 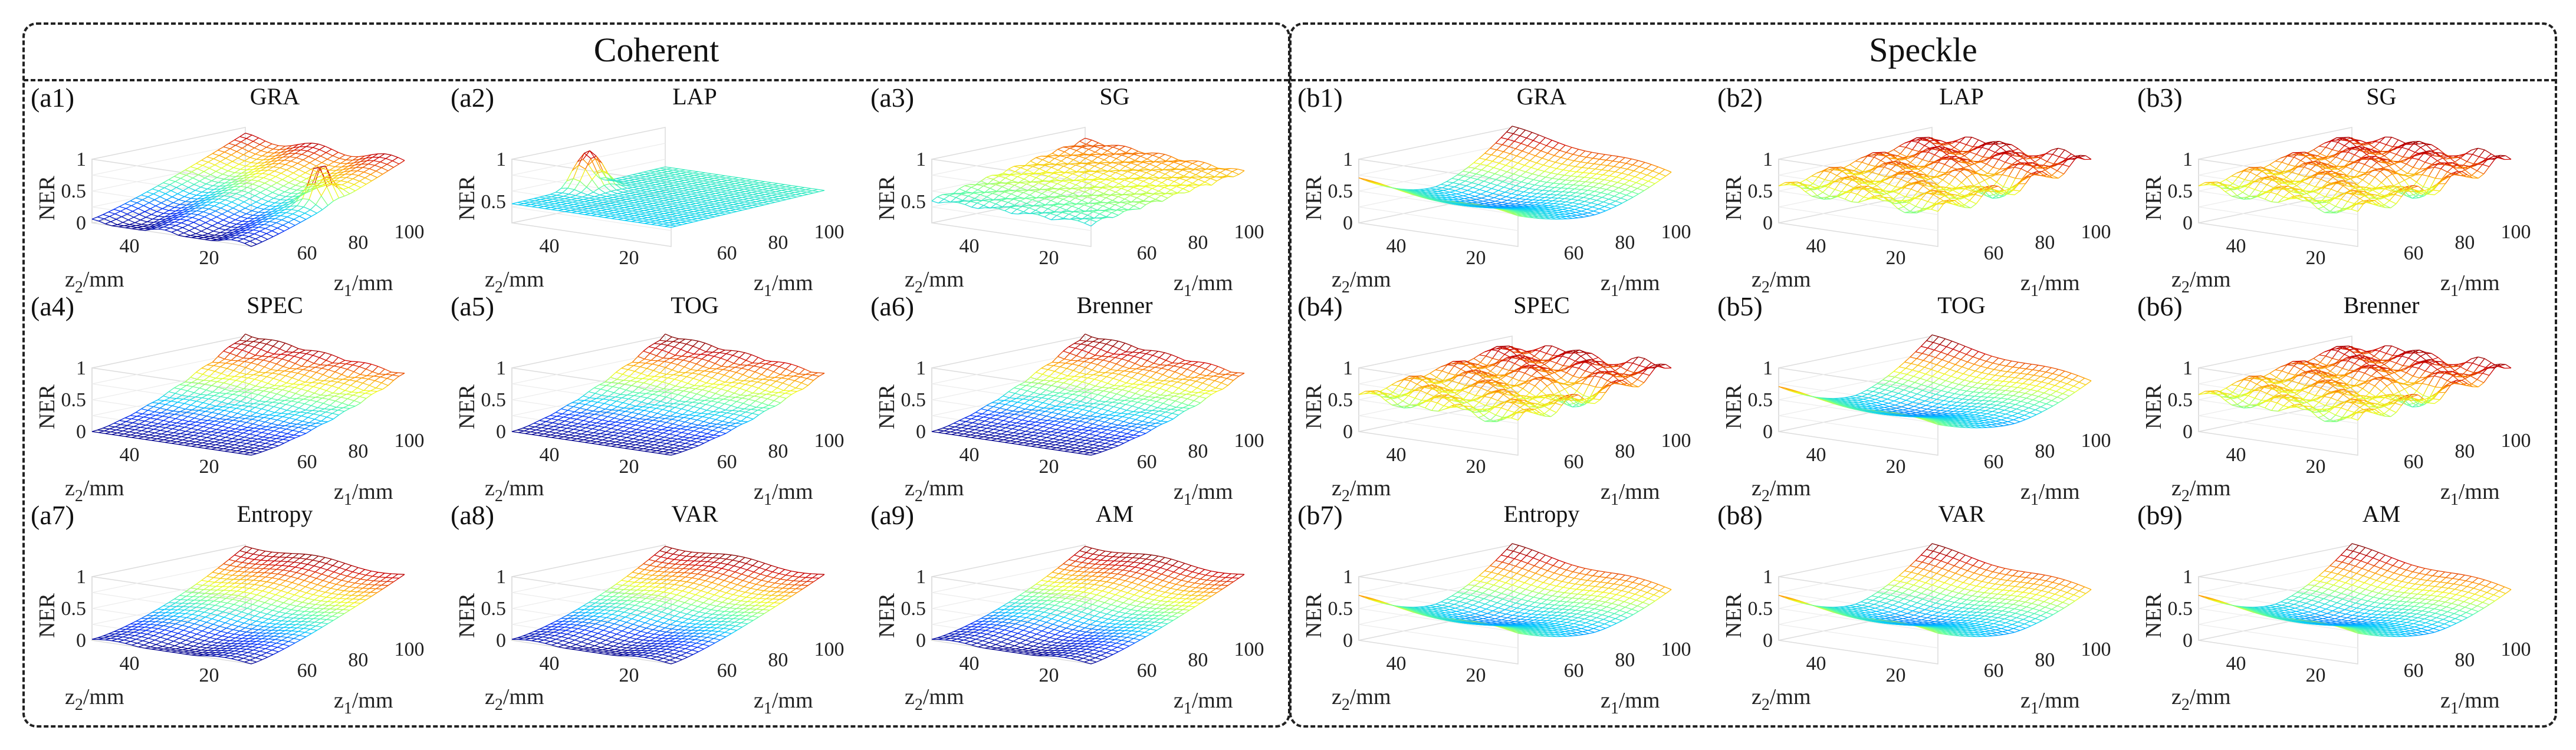 I want to click on xtick-b4-0: 60, so click(x=1574, y=462).